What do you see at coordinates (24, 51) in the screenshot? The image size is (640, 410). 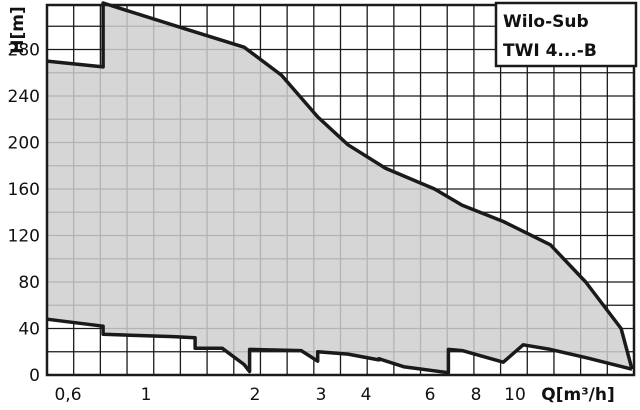 I see `y-tick-label: 280` at bounding box center [24, 51].